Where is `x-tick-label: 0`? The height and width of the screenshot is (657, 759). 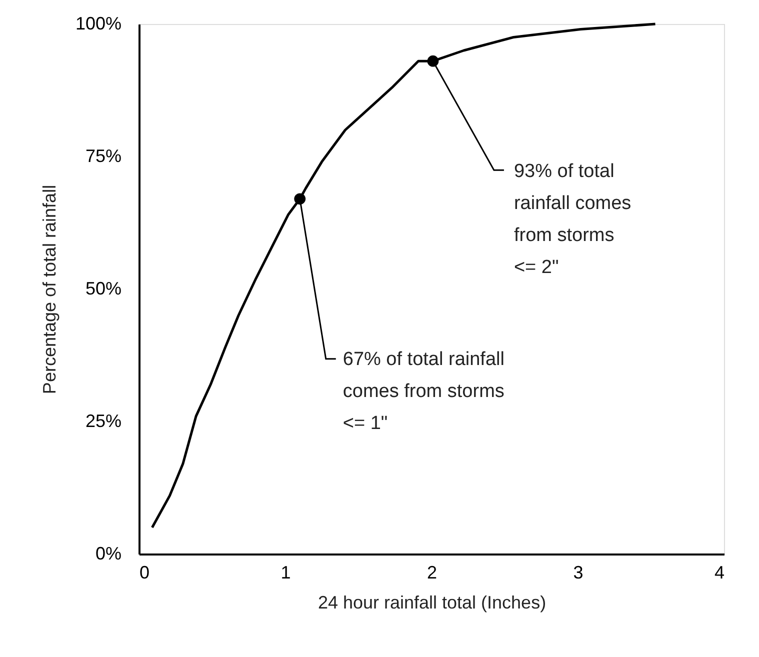
x-tick-label: 0 is located at coordinates (145, 572).